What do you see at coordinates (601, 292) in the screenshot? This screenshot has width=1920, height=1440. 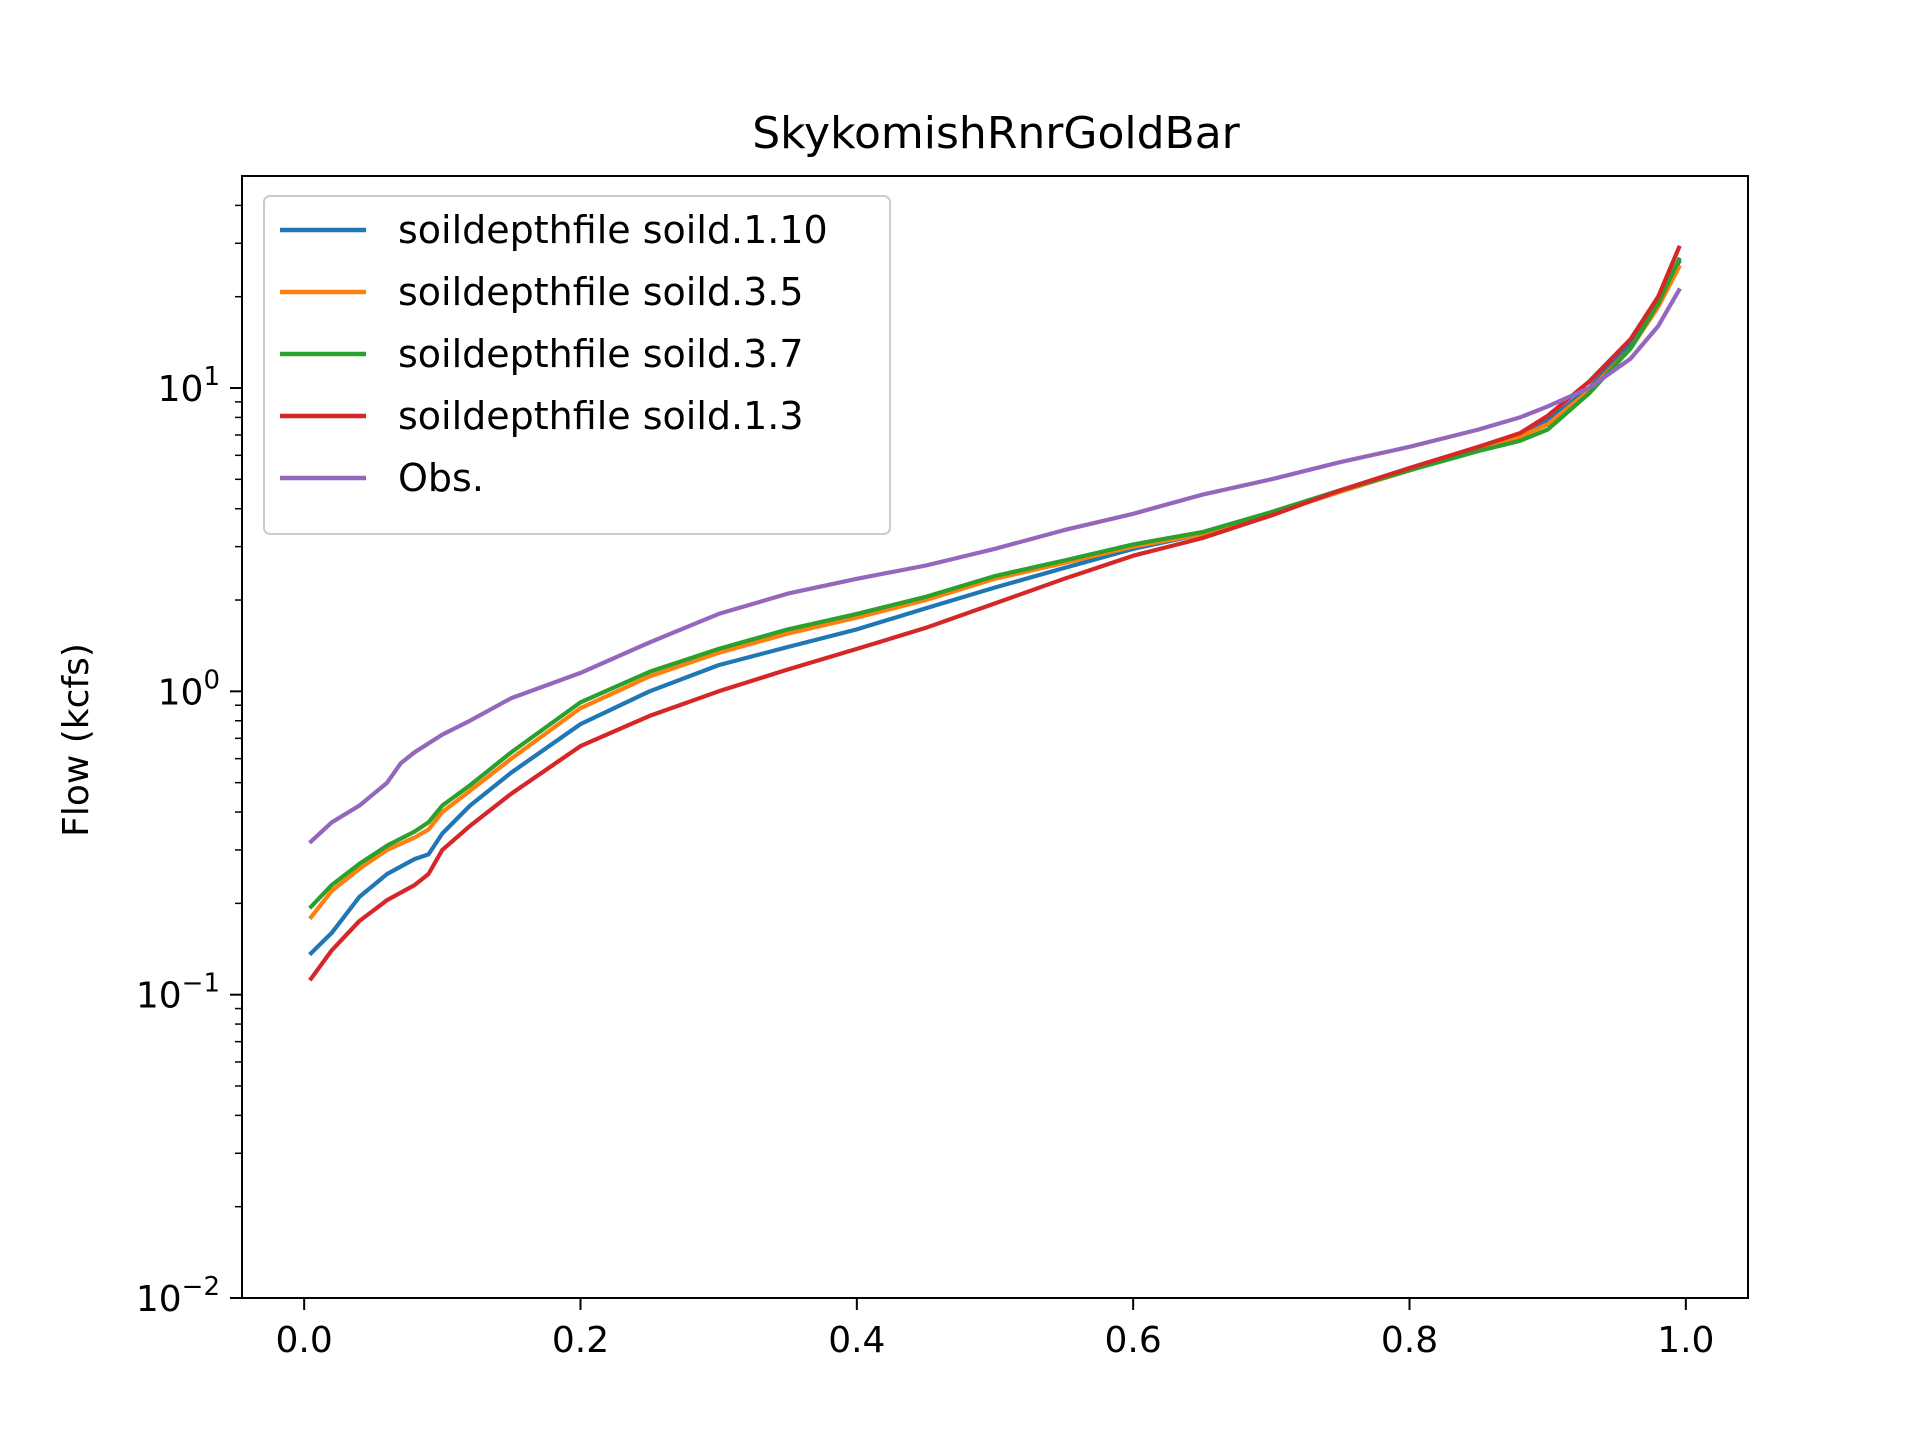 I see `legend-label: soildepthfile soild.3.5` at bounding box center [601, 292].